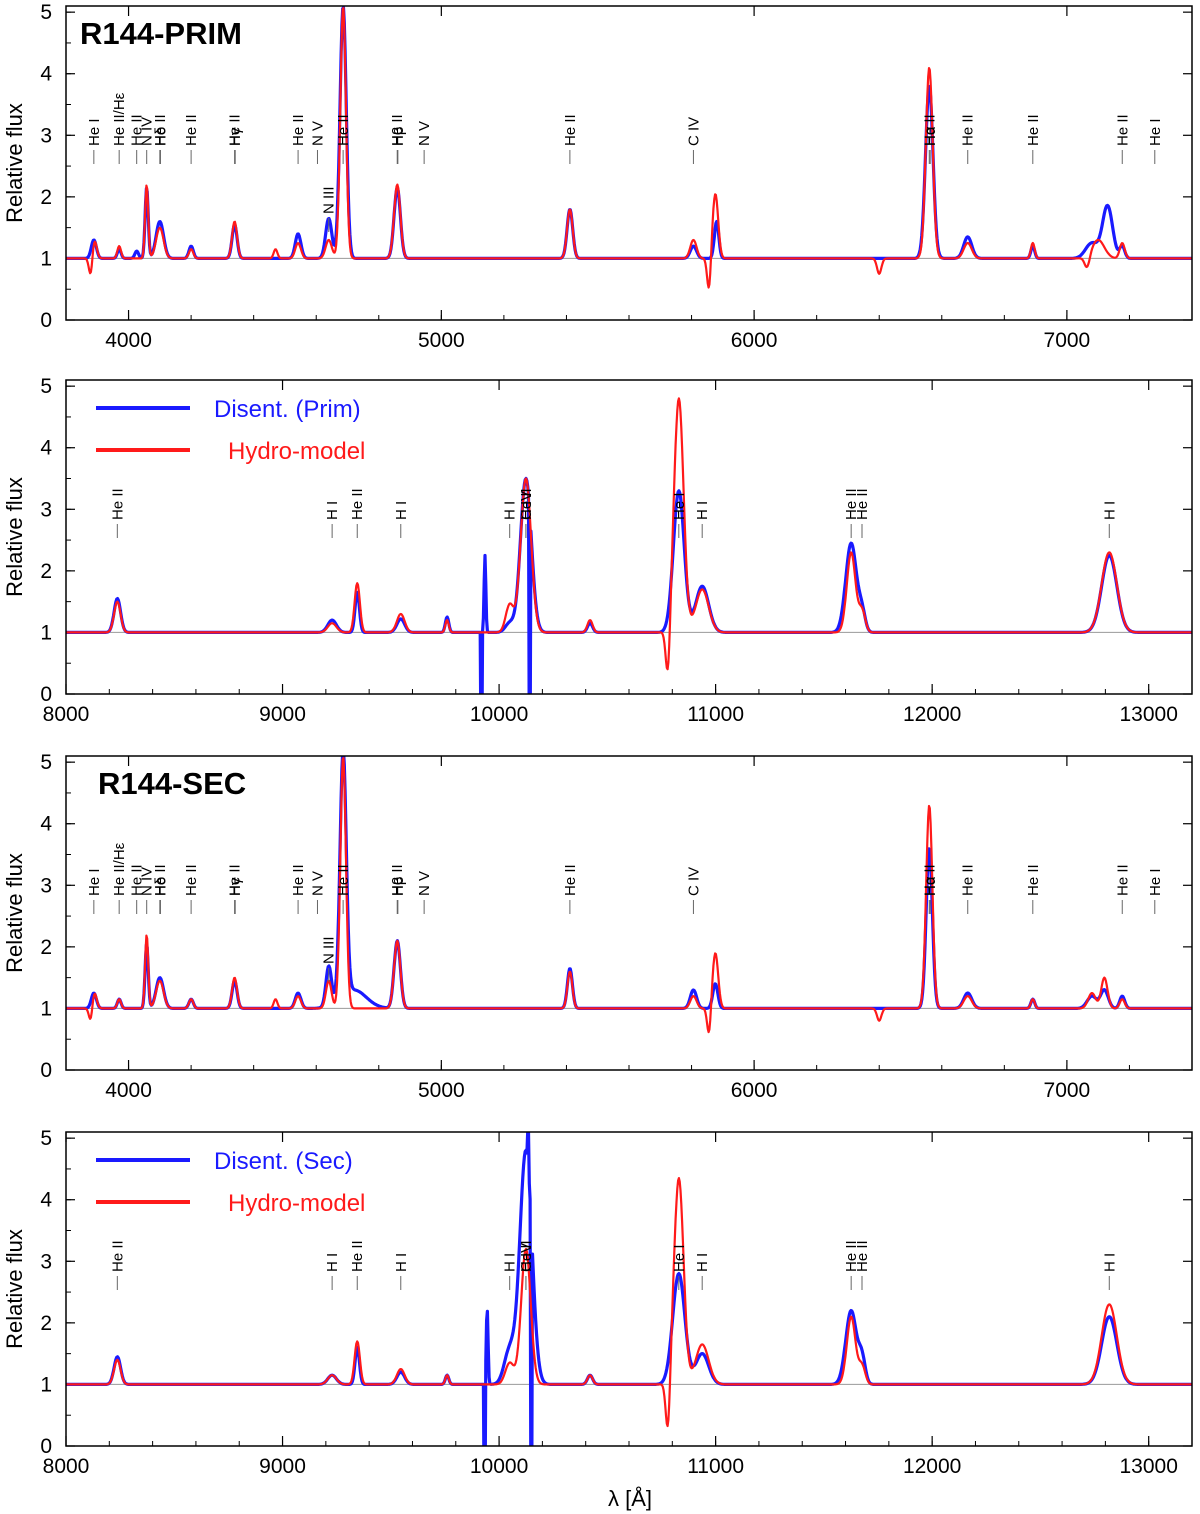 The height and width of the screenshot is (1514, 1200). Describe the element at coordinates (630, 1498) in the screenshot. I see `x-axis-title: λ [Å]` at that location.